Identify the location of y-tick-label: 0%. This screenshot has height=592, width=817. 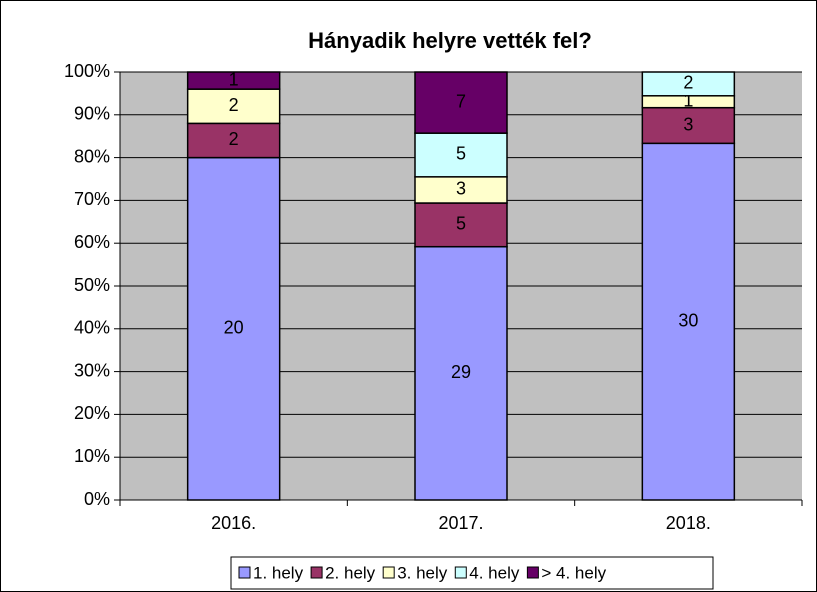
(97, 499).